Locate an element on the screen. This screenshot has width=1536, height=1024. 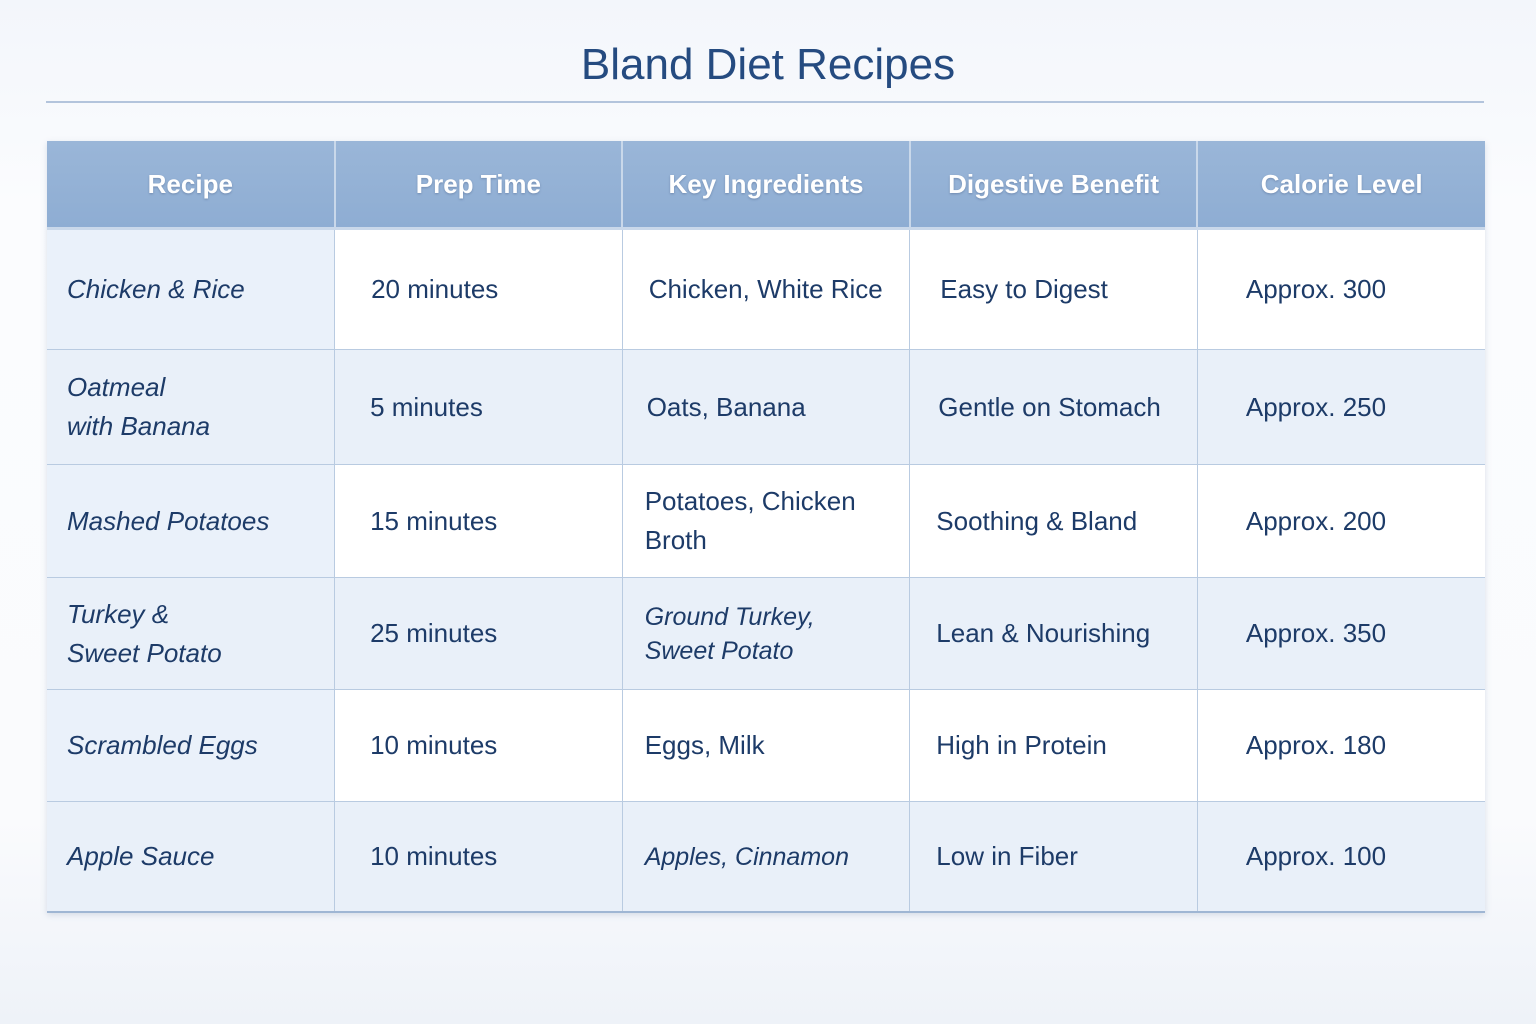
header-digestive-benefit: Digestive Benefit is located at coordinates (1053, 185).